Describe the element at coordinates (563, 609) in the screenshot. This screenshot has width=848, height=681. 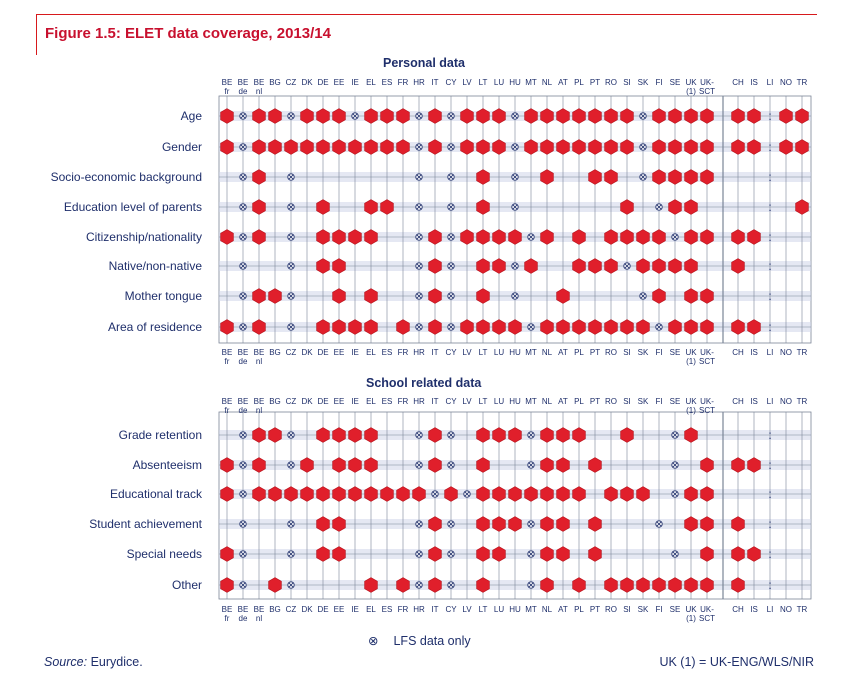
I see `country-footer-top: AT` at that location.